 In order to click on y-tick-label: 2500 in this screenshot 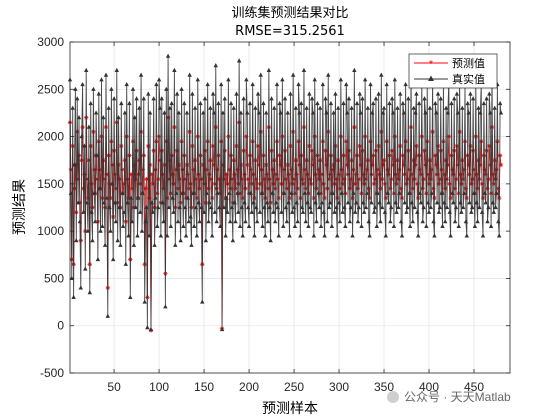, I will do `click(50, 89)`.